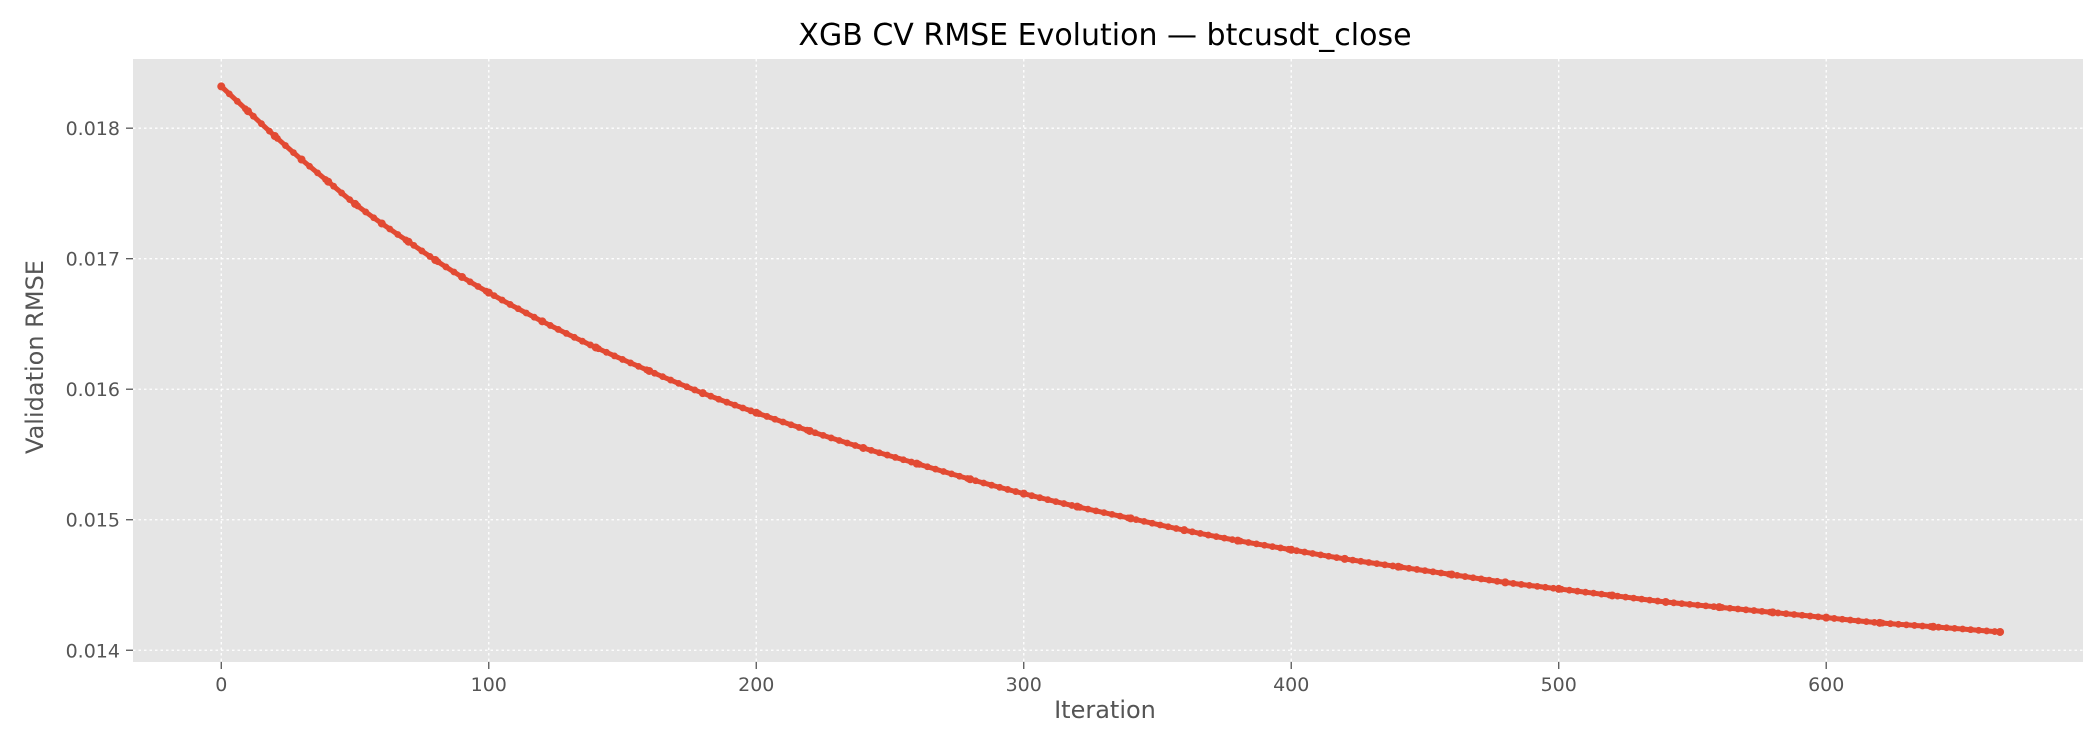 The image size is (2100, 750). Describe the element at coordinates (489, 685) in the screenshot. I see `x-tick-label: 100` at that location.